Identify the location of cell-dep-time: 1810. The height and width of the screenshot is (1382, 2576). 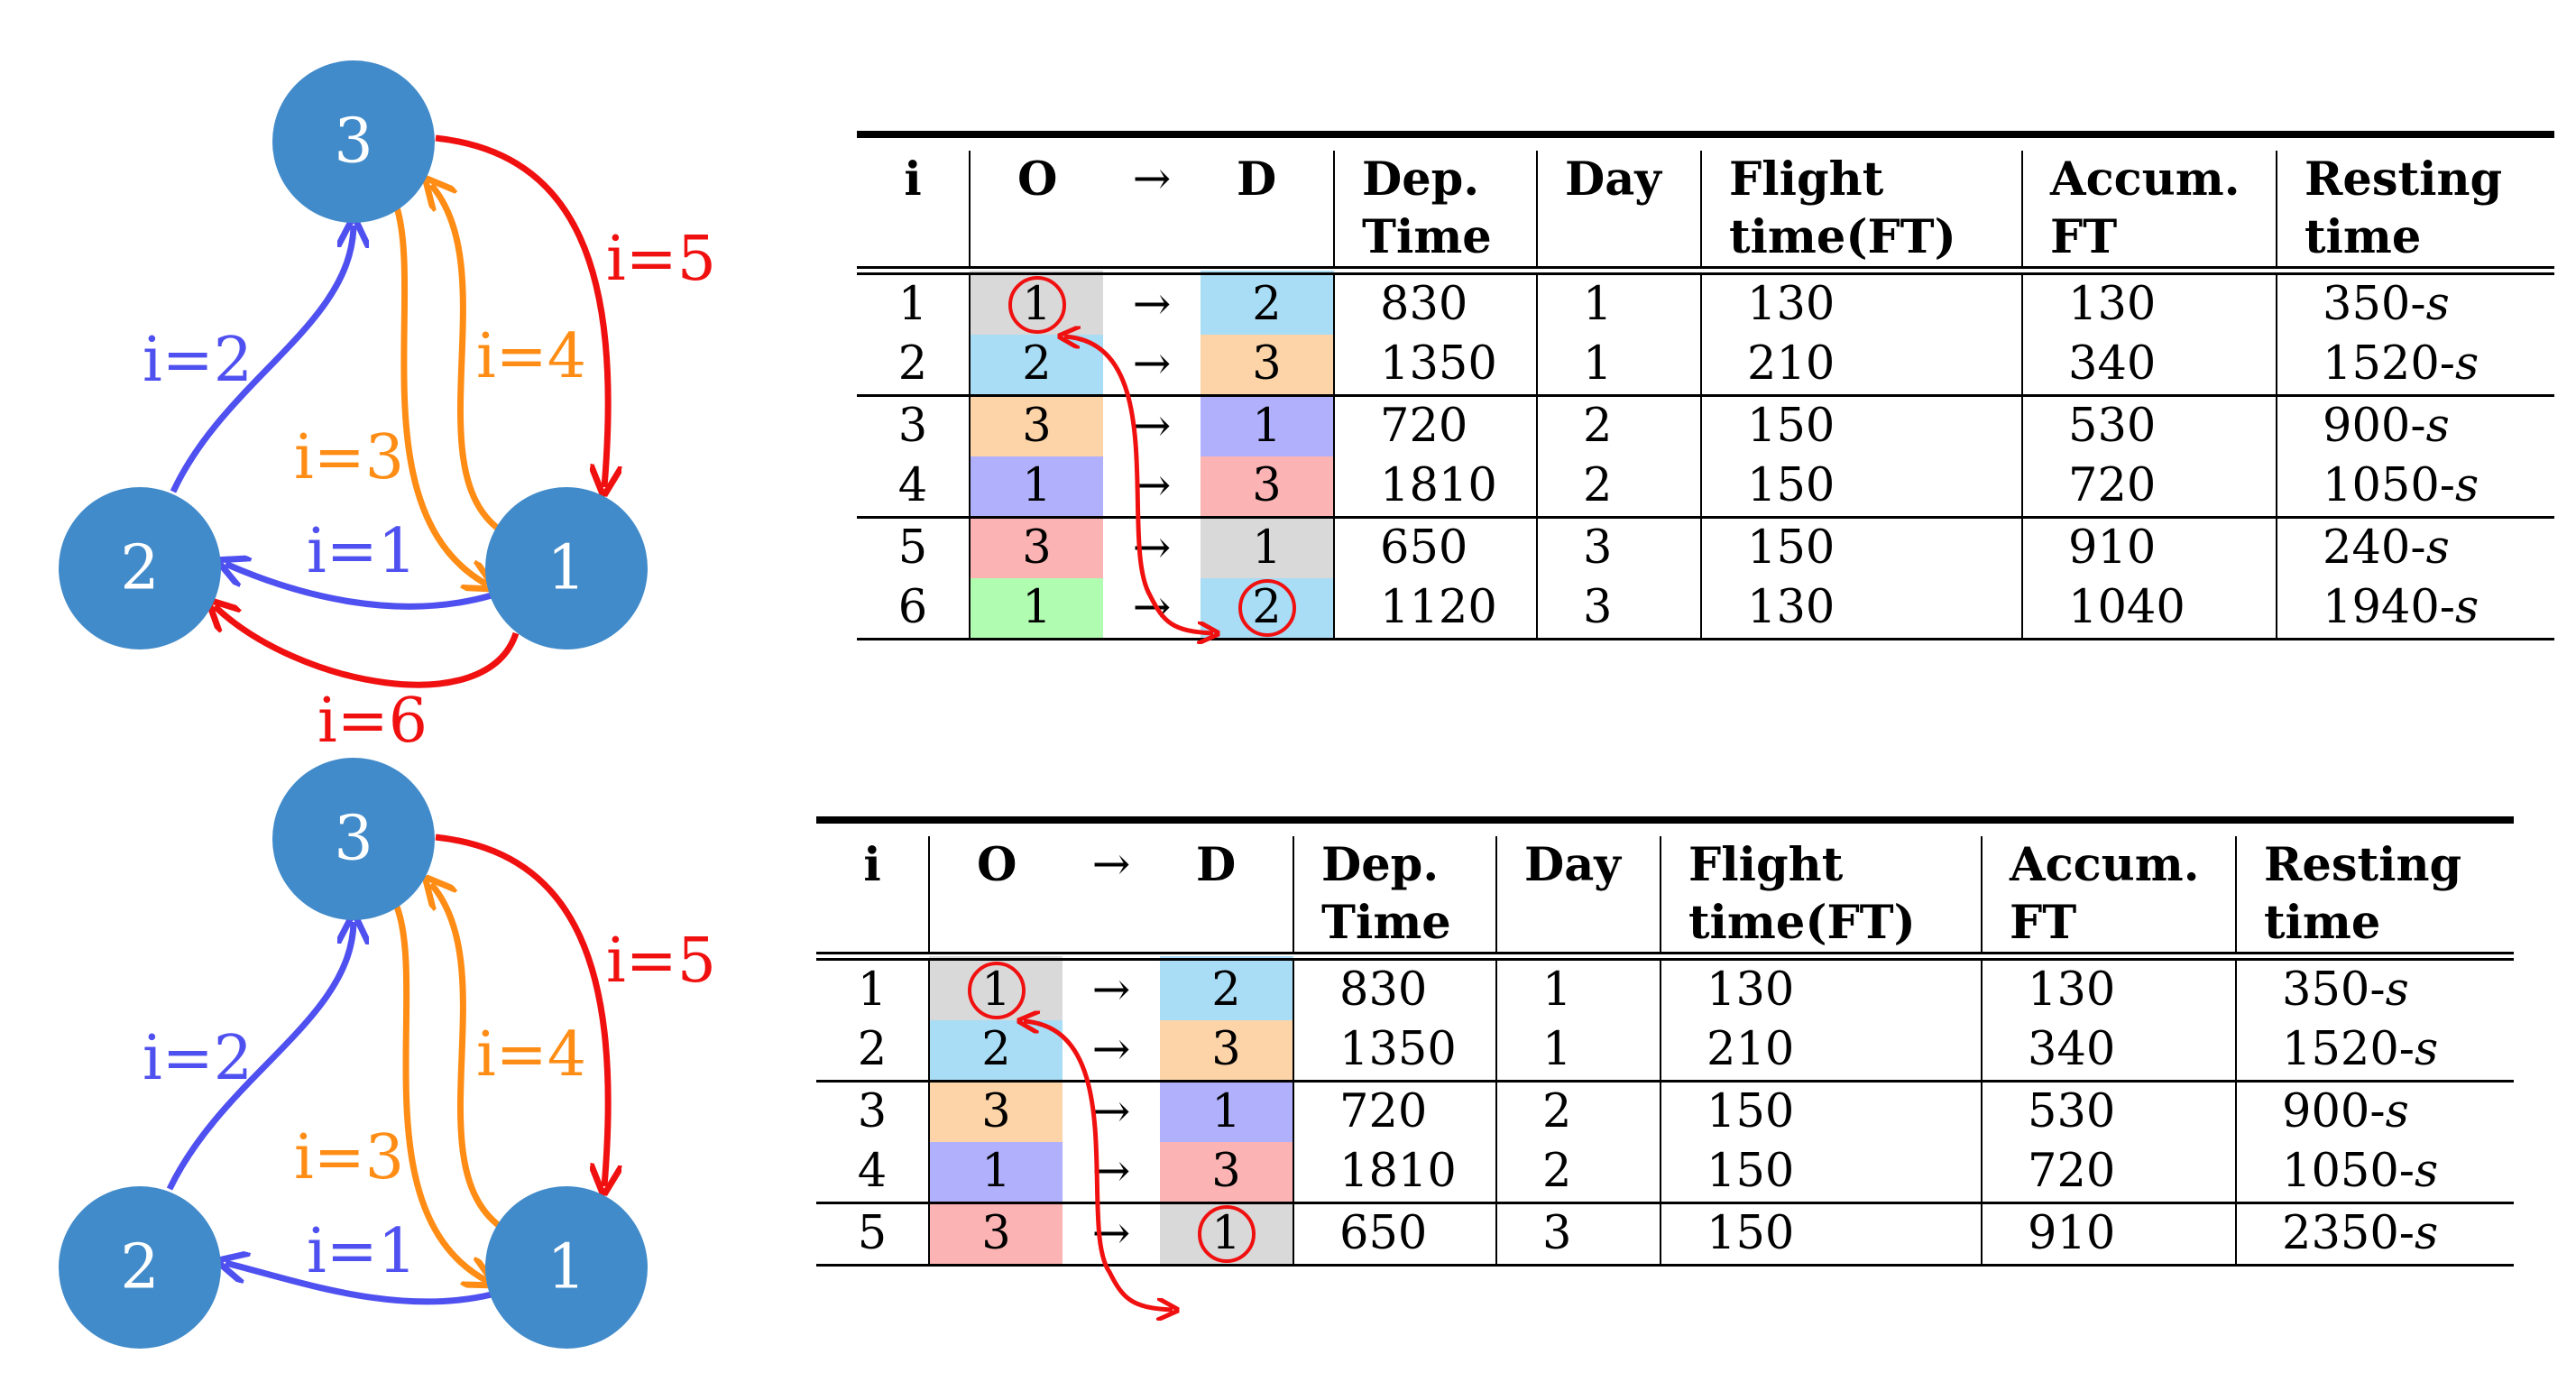
(1395, 1172).